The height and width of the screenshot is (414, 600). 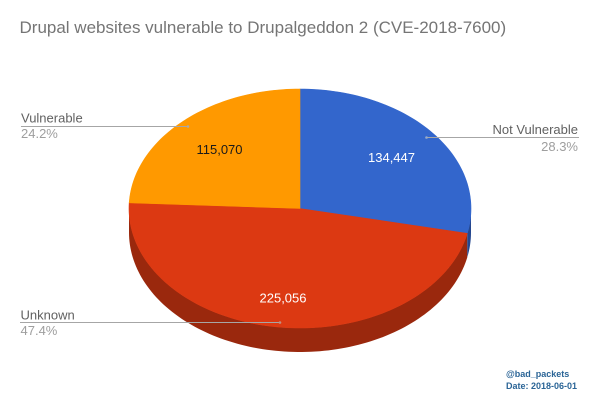 I want to click on svg-text: 115,070, so click(x=219, y=149).